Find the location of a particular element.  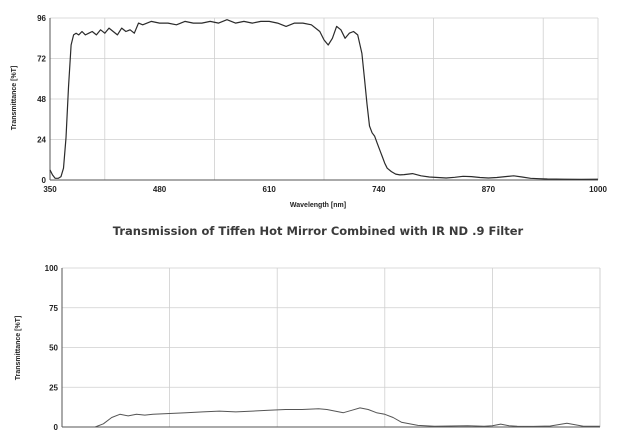

chart-1-x-tick-label: 1000 is located at coordinates (598, 189).